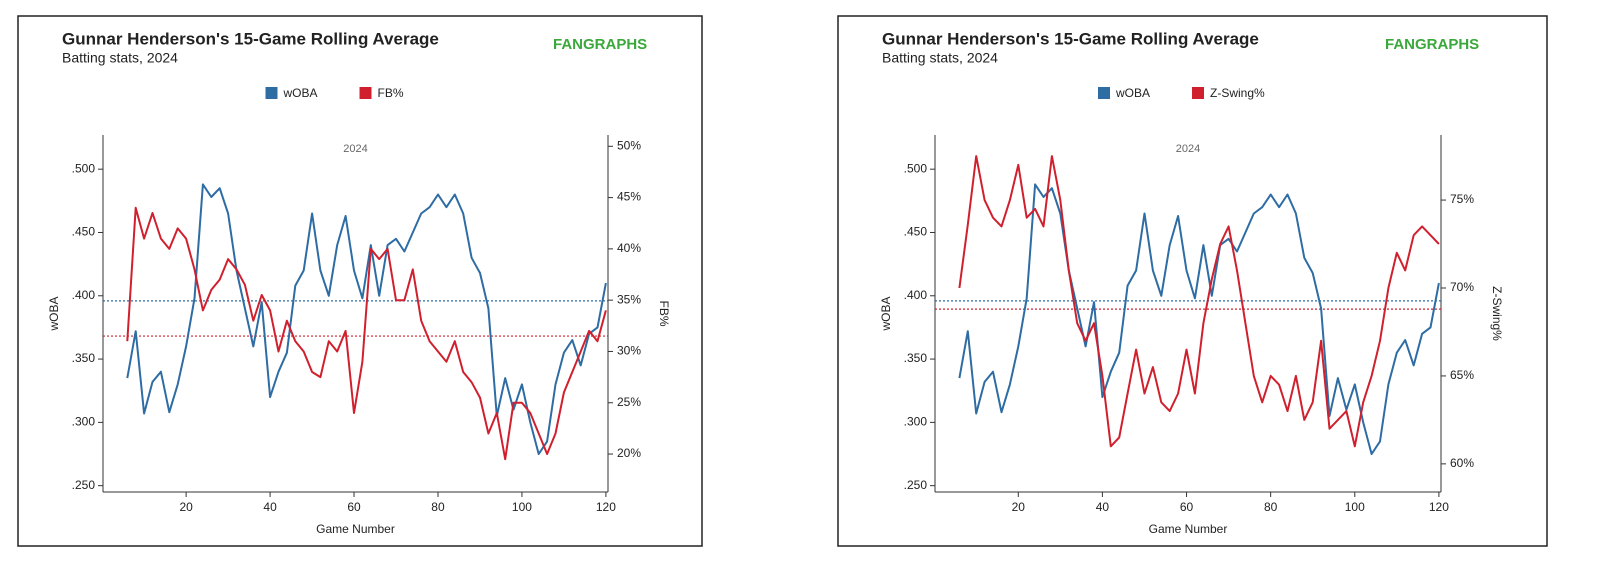  I want to click on y2-axis-label: Z-Swing%, so click(1497, 313).